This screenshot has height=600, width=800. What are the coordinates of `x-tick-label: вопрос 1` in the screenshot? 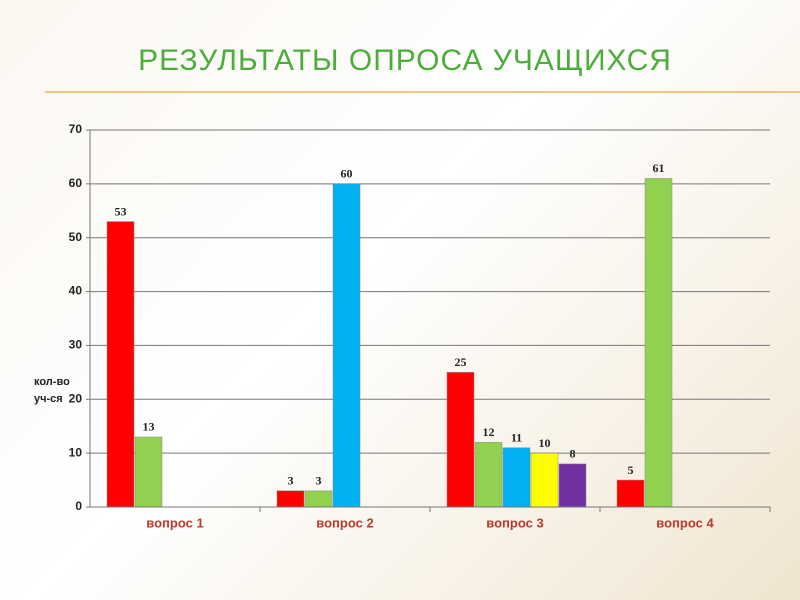 It's located at (174, 522).